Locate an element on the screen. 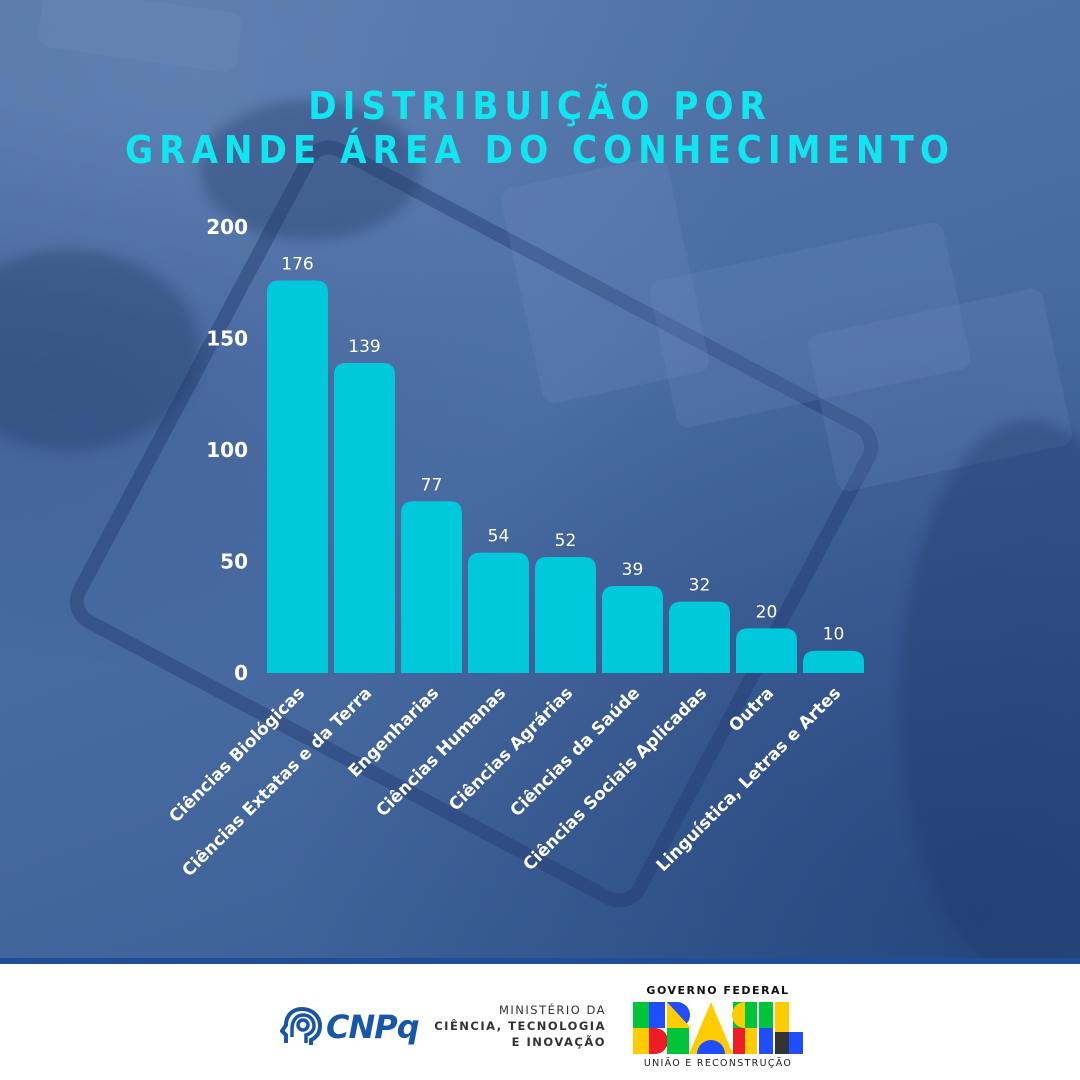 The width and height of the screenshot is (1080, 1080). brasil-wordmark-icon is located at coordinates (718, 1028).